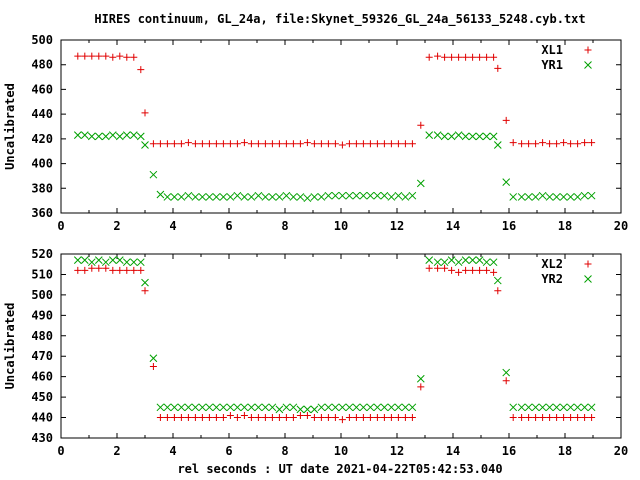 The image size is (640, 480). Describe the element at coordinates (60, 226) in the screenshot. I see `x-tick-label: 0` at that location.